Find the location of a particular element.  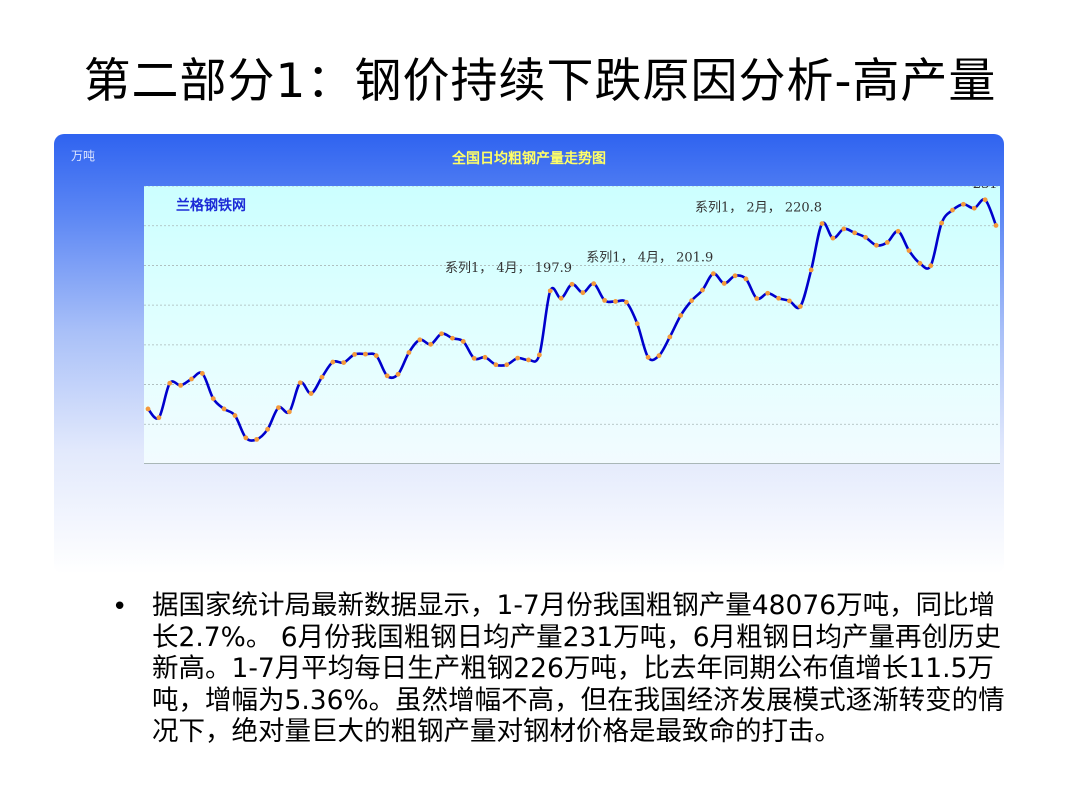

data-label: 231 is located at coordinates (985, 189).